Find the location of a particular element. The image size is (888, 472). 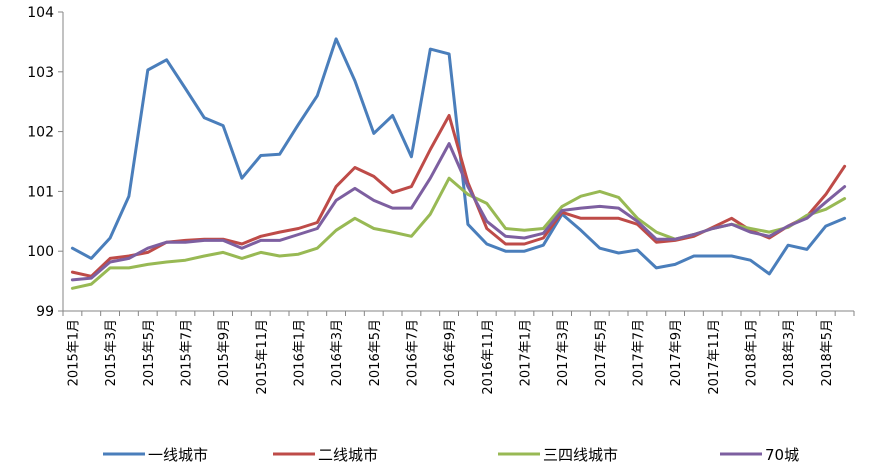

legend-label: 二线城市 is located at coordinates (348, 455).